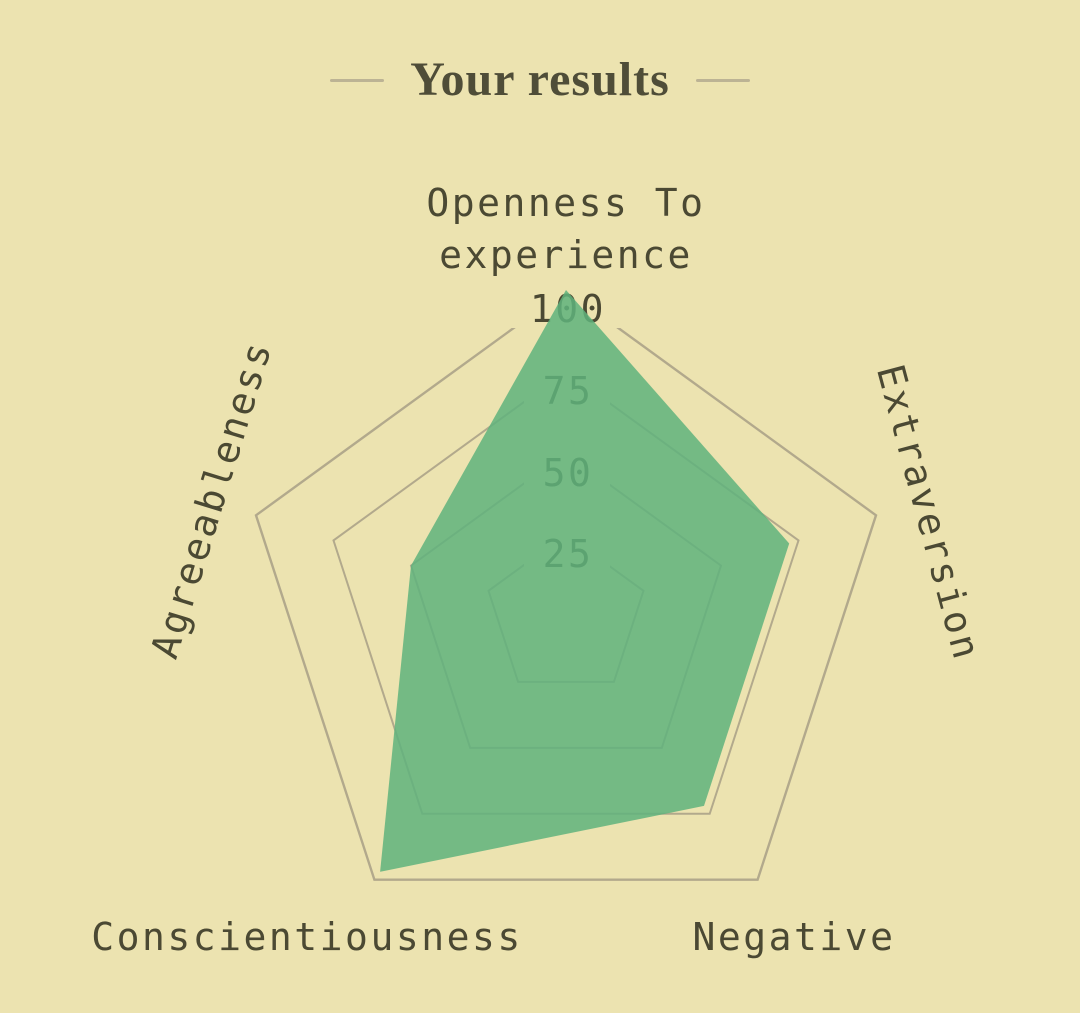  Describe the element at coordinates (565, 203) in the screenshot. I see `axis-label-openness-line1: Openness To` at that location.